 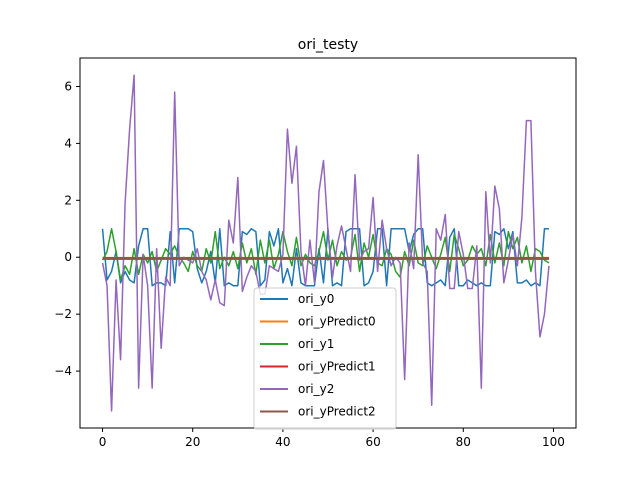 What do you see at coordinates (337, 322) in the screenshot?
I see `legend-entry: ori_yPredict0` at bounding box center [337, 322].